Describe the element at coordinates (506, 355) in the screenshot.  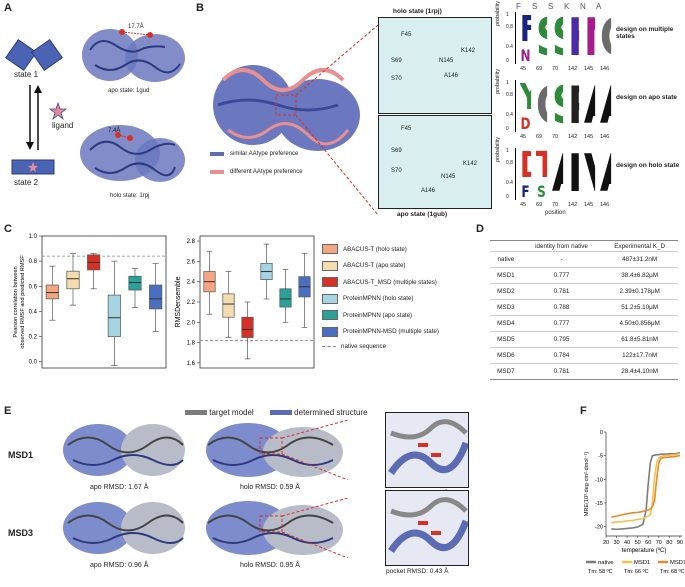
I see `kd-cell: MSD6` at that location.